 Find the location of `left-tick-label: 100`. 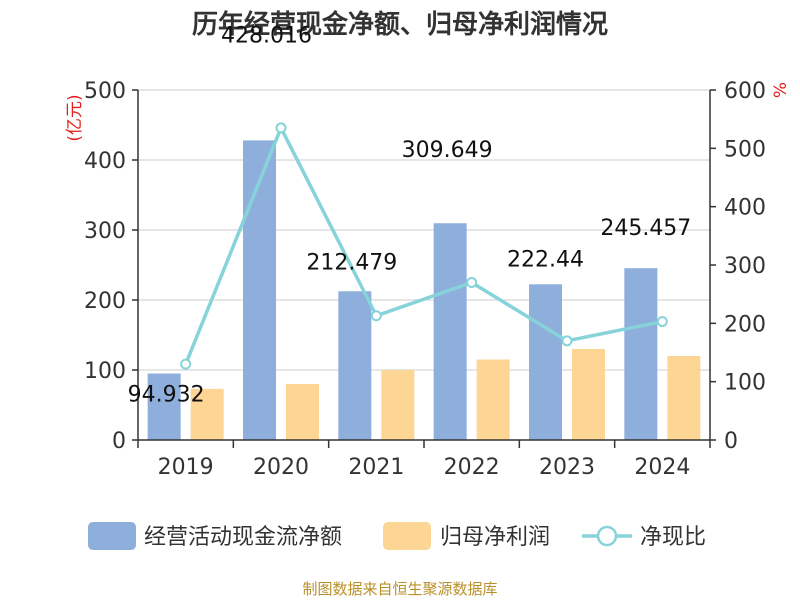

left-tick-label: 100 is located at coordinates (105, 371).